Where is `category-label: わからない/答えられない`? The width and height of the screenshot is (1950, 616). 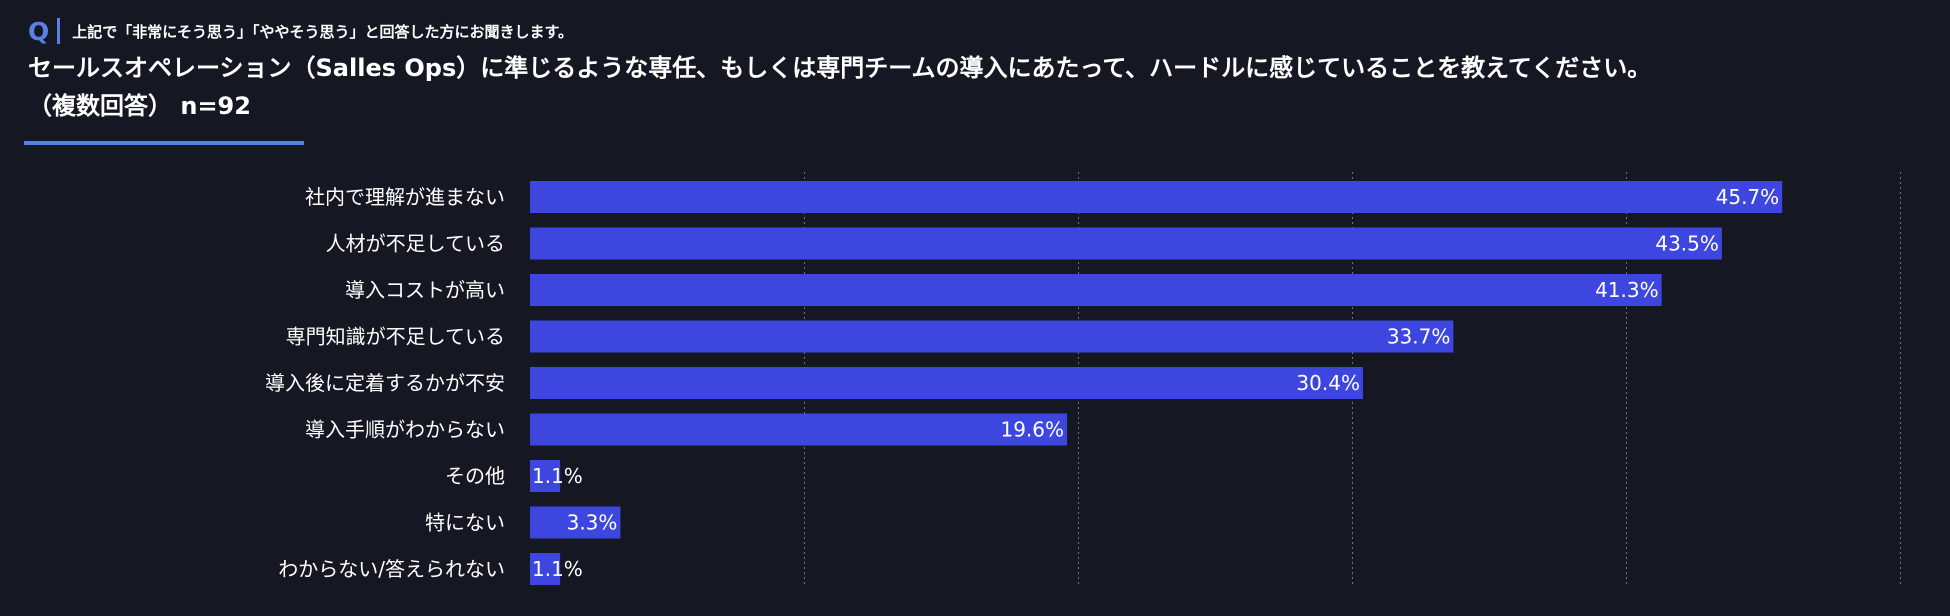
category-label: わからない/答えられない is located at coordinates (391, 569).